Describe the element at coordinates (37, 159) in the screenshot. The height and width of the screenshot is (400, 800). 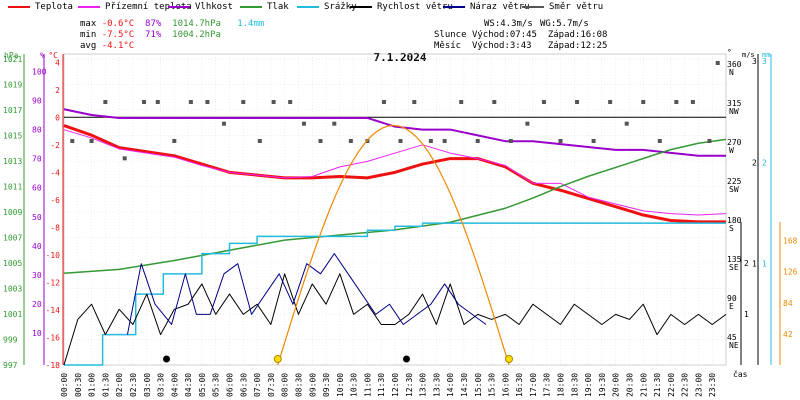
I see `humidity-tick-label: 70` at that location.